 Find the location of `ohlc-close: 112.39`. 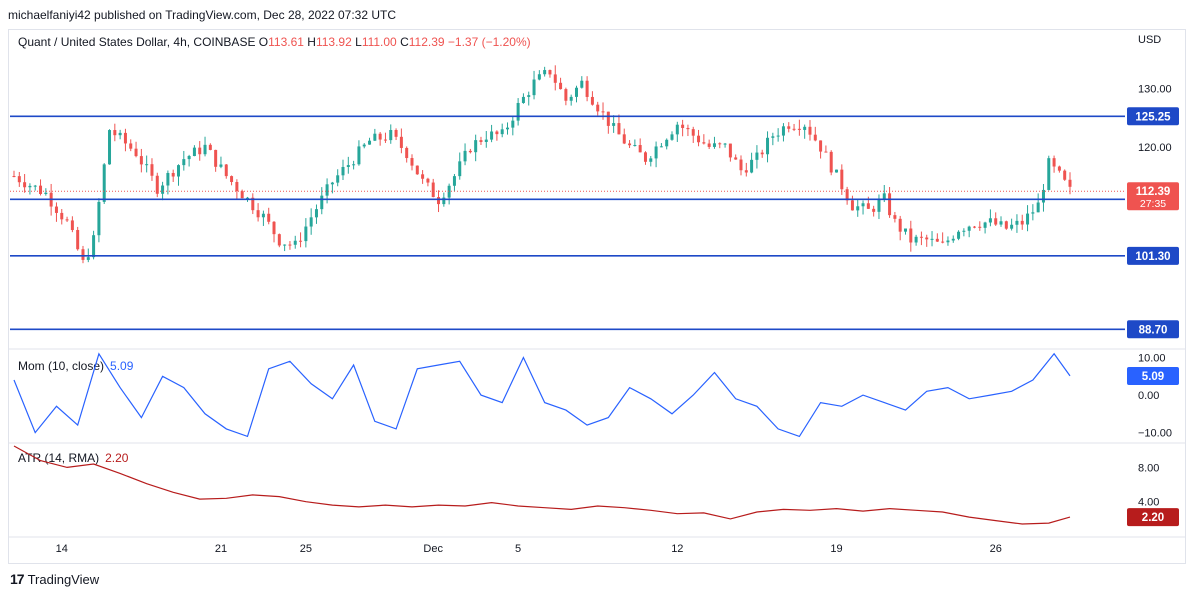

ohlc-close: 112.39 is located at coordinates (426, 42).